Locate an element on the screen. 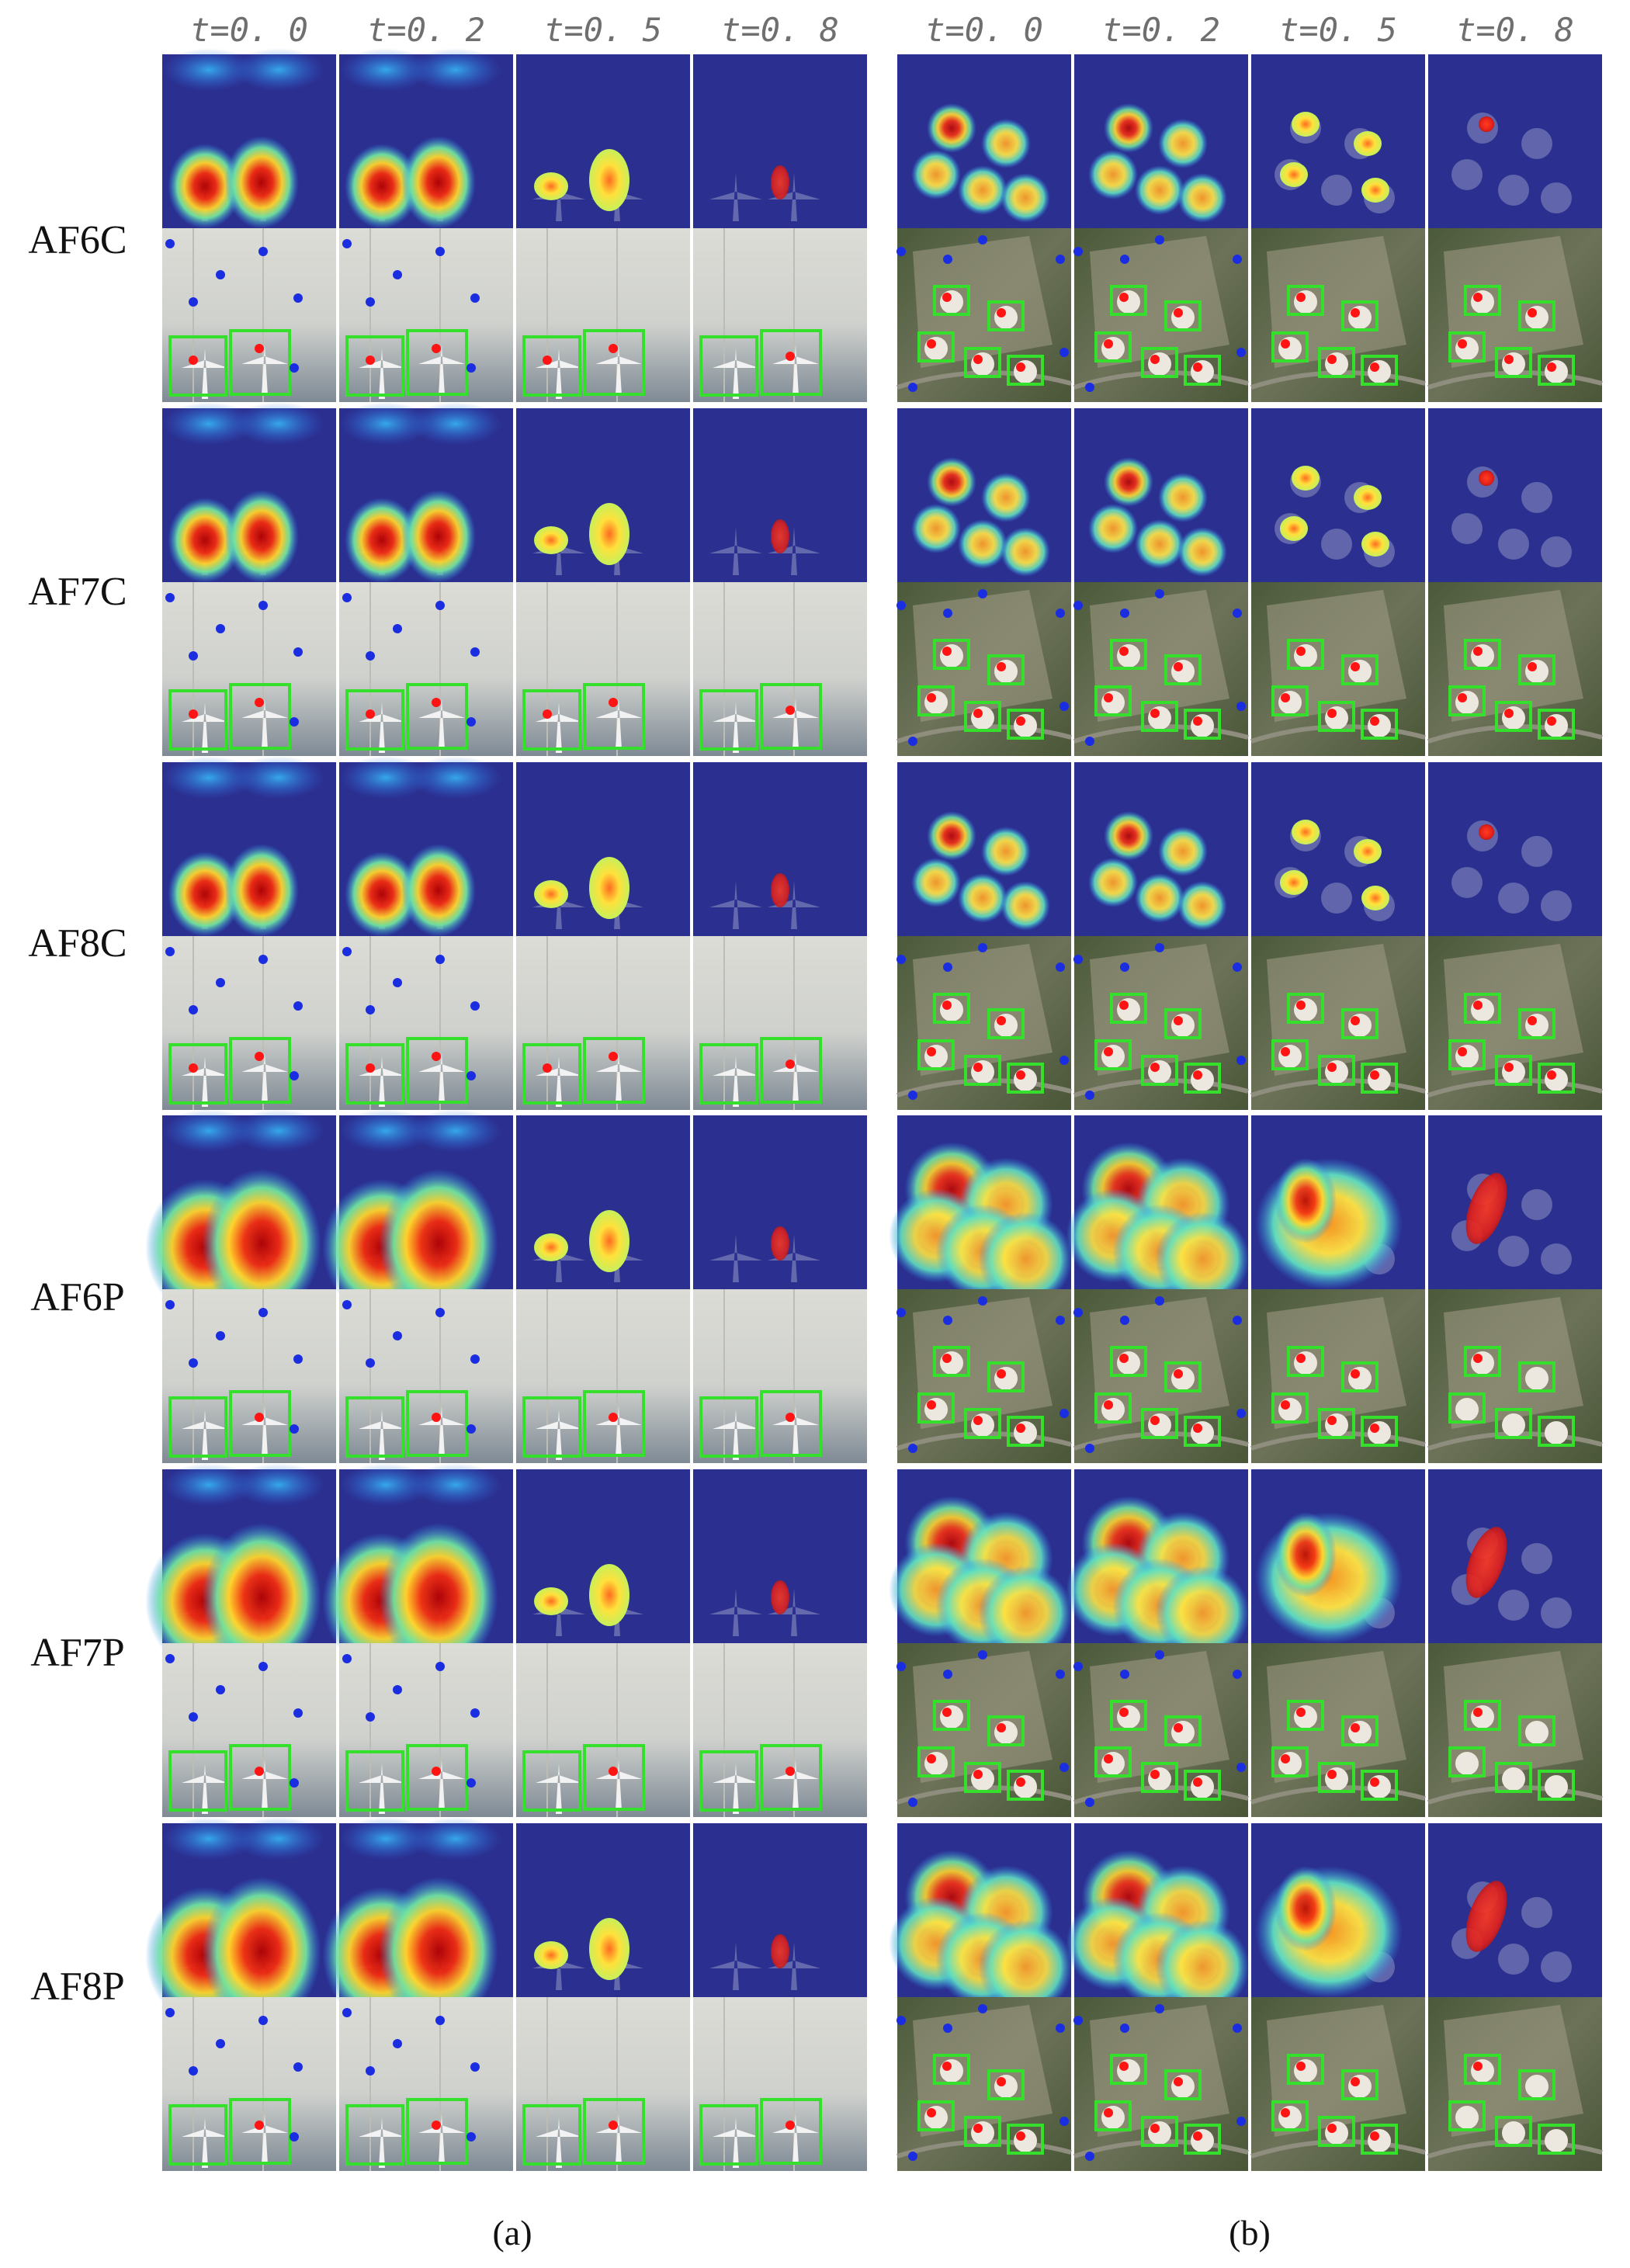 This screenshot has width=1630, height=2268. panel-b-r0-c3 is located at coordinates (1515, 228).